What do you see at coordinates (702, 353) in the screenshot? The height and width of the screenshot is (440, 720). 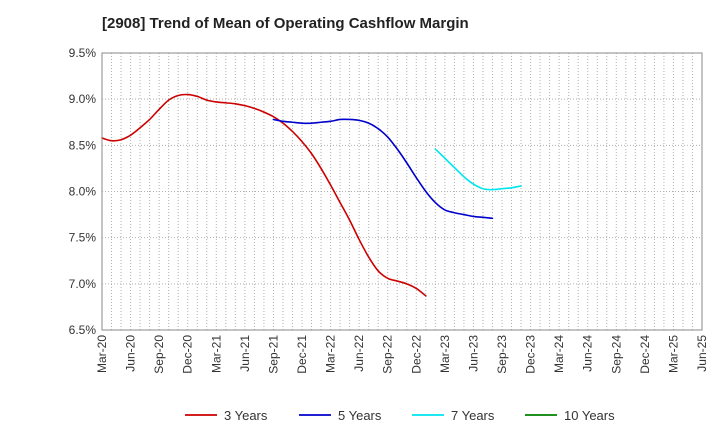 I see `x-tick-label: Jun-25` at bounding box center [702, 353].